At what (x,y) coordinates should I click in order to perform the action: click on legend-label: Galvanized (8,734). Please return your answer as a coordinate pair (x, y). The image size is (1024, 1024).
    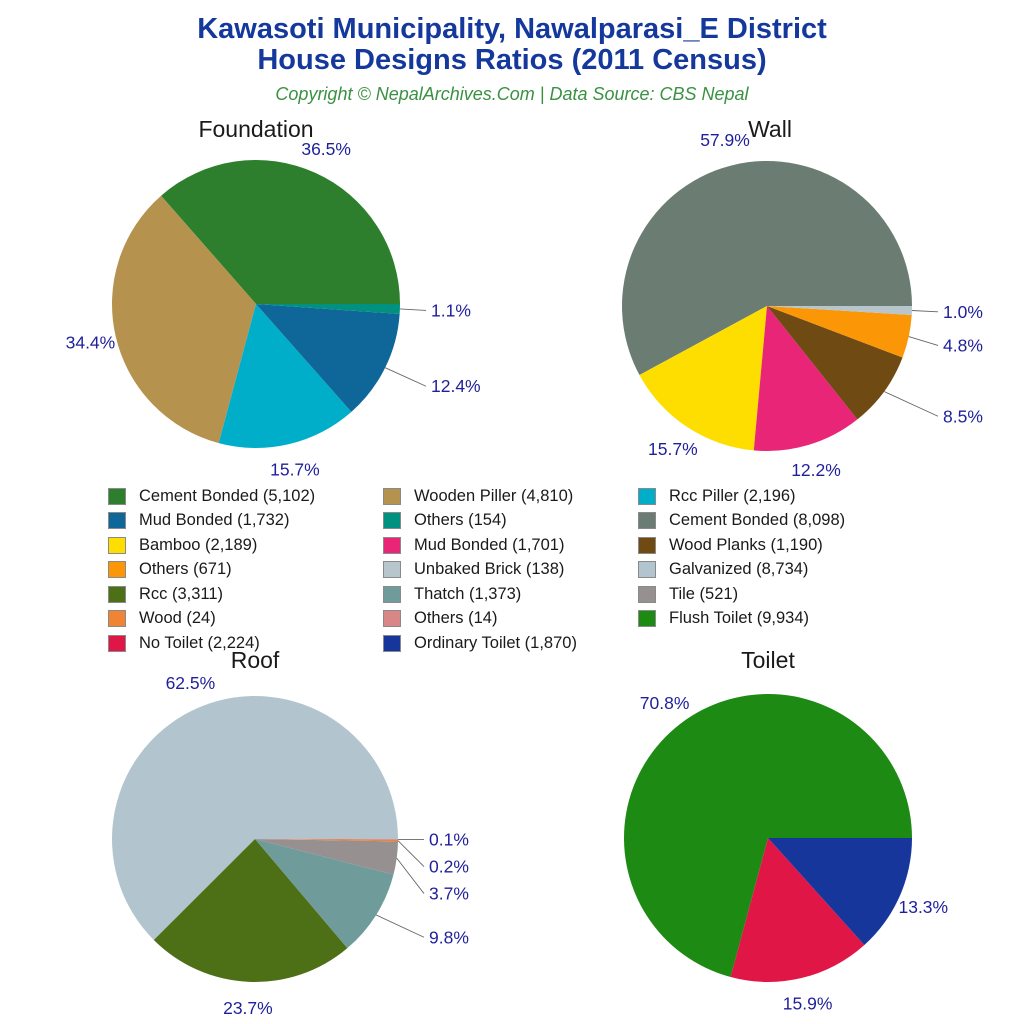
    Looking at the image, I should click on (739, 569).